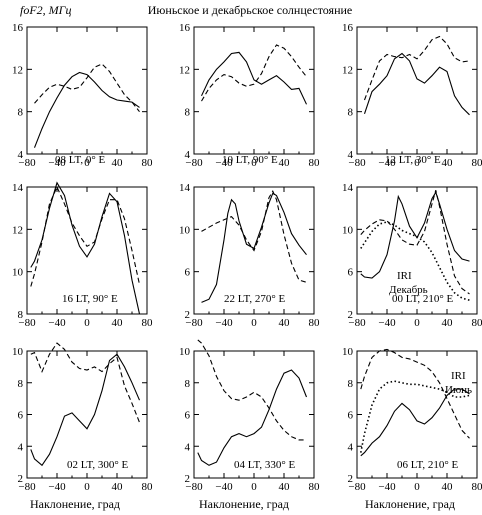 Image resolution: width=482 pixels, height=515 pixels. Describe the element at coordinates (265, 465) in the screenshot. I see `panel-label: 04 LT, 330° E` at that location.